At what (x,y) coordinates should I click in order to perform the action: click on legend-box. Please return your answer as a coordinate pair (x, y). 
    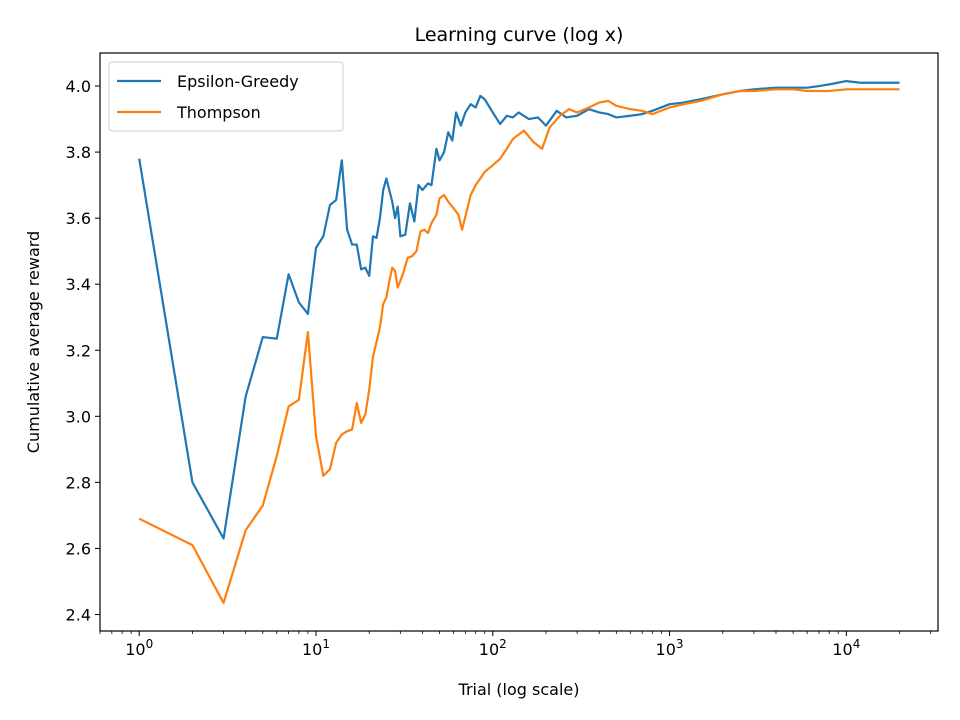
    Looking at the image, I should click on (226, 96).